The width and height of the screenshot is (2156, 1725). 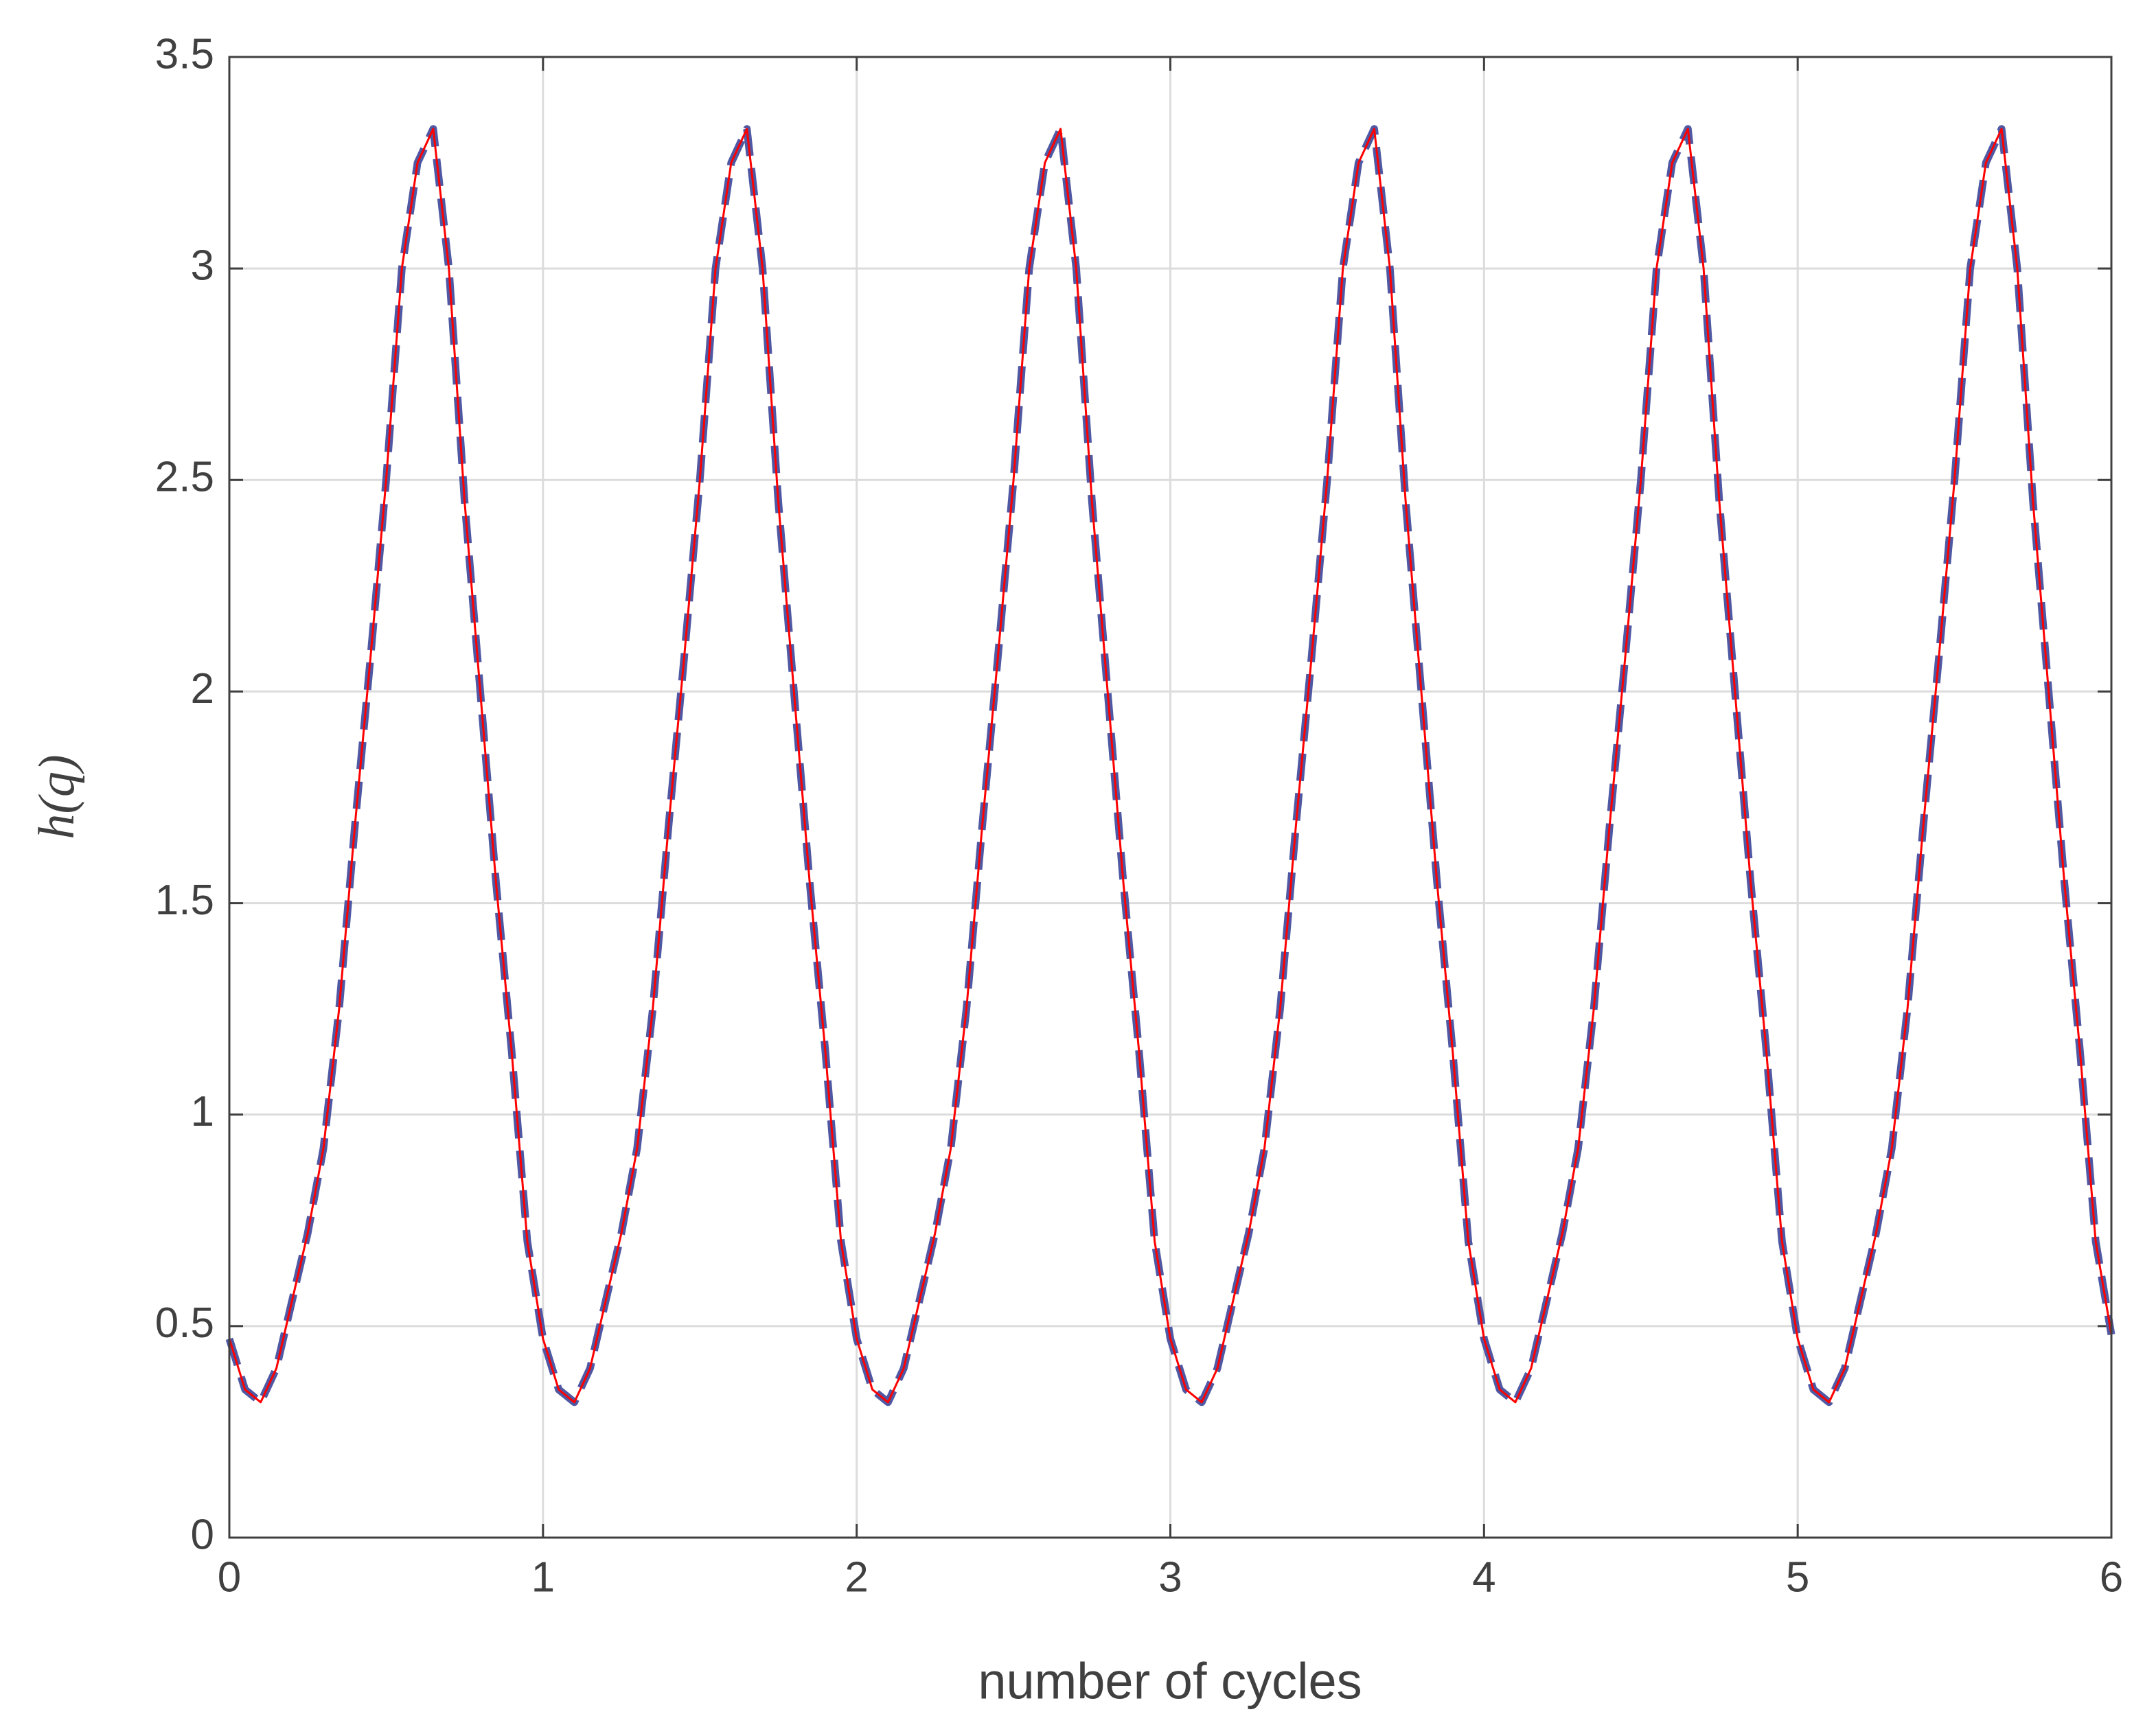 What do you see at coordinates (543, 1577) in the screenshot?
I see `x-tick-label: 1` at bounding box center [543, 1577].